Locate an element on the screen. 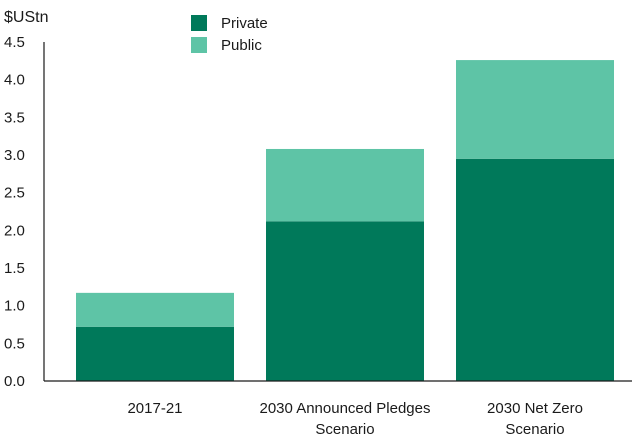  y-tick-label: 1.5 is located at coordinates (14, 268).